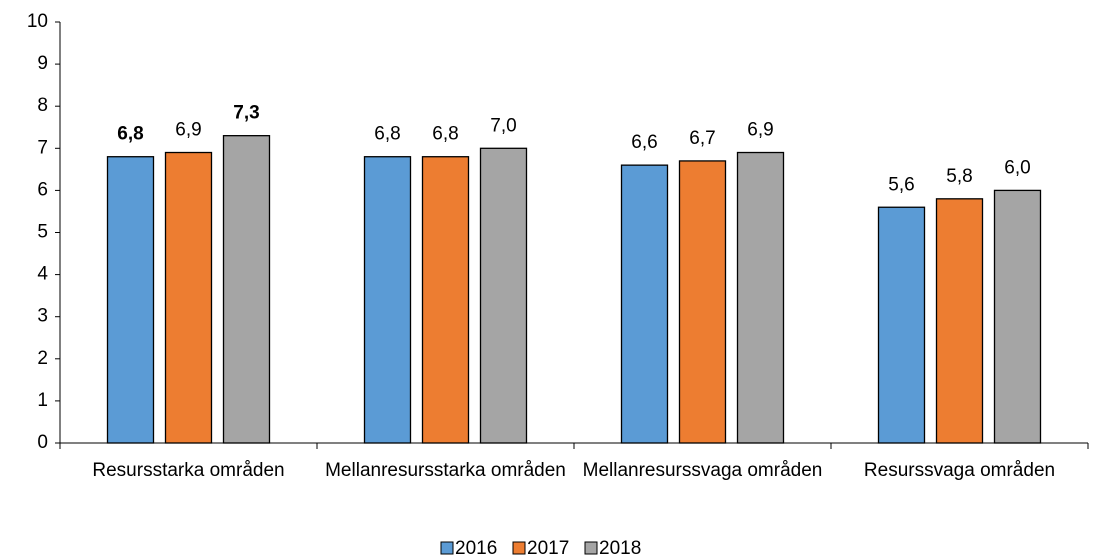 The height and width of the screenshot is (560, 1098). What do you see at coordinates (503, 125) in the screenshot?
I see `value-label: 7,0` at bounding box center [503, 125].